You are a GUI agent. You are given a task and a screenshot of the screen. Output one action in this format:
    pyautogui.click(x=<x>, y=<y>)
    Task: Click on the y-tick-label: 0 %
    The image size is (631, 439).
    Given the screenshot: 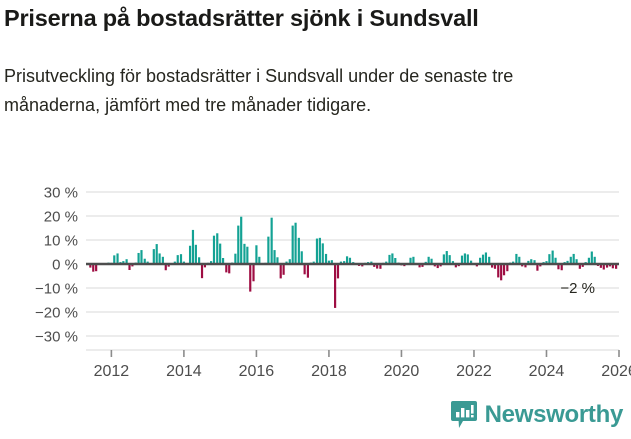 What is the action you would take?
    pyautogui.click(x=65, y=265)
    